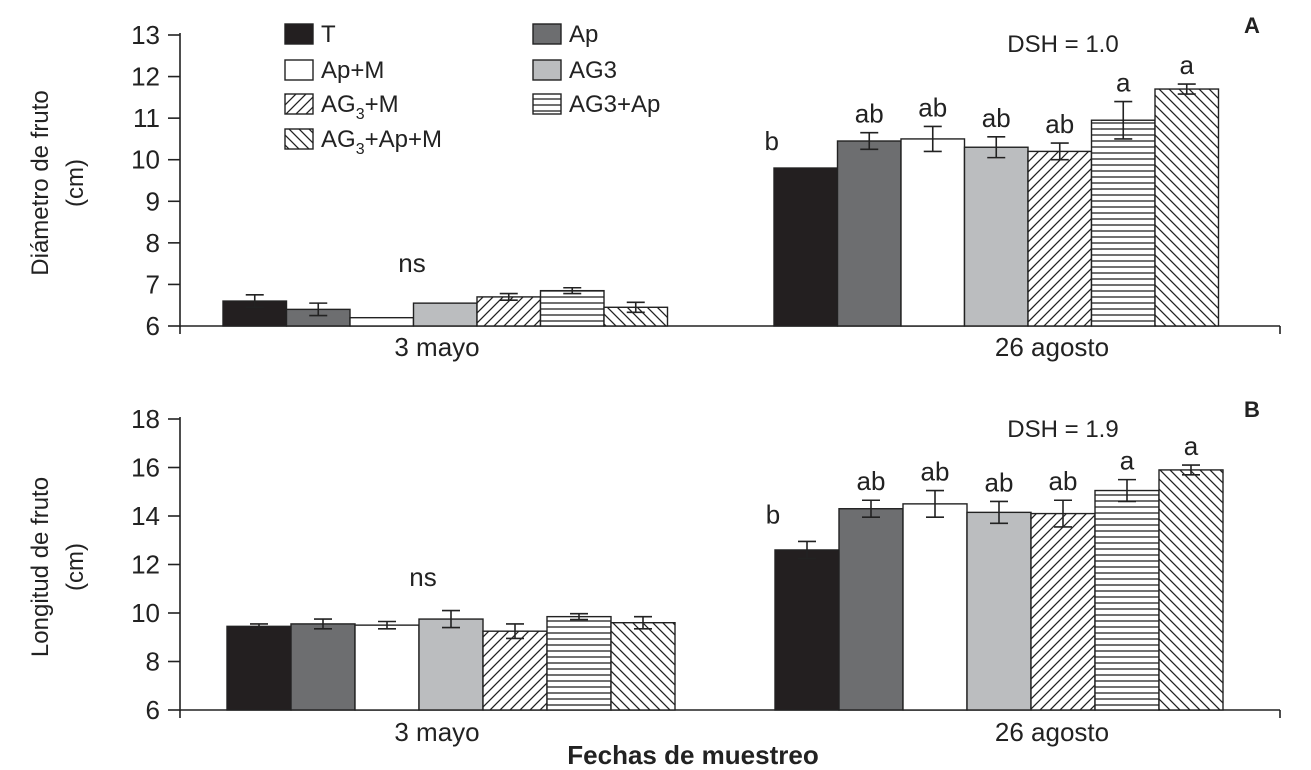 This screenshot has height=770, width=1311. Describe the element at coordinates (145, 468) in the screenshot. I see `panel-b-y-tick-label: 16` at that location.